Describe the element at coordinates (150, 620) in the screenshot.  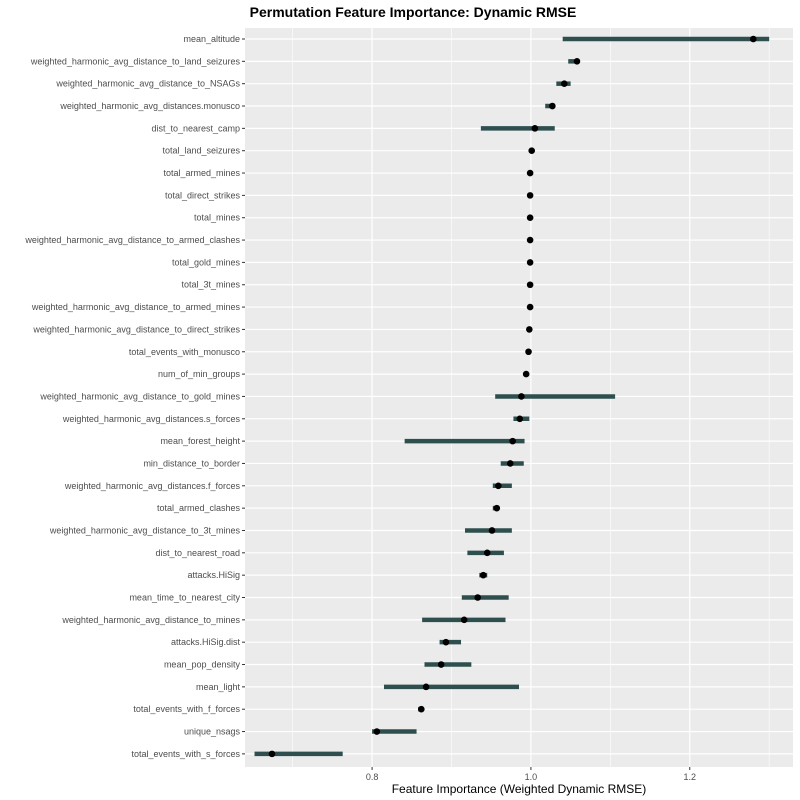
I see `y-tick-label: weighted_harmonic_avg_distance_to_mines` at that location.